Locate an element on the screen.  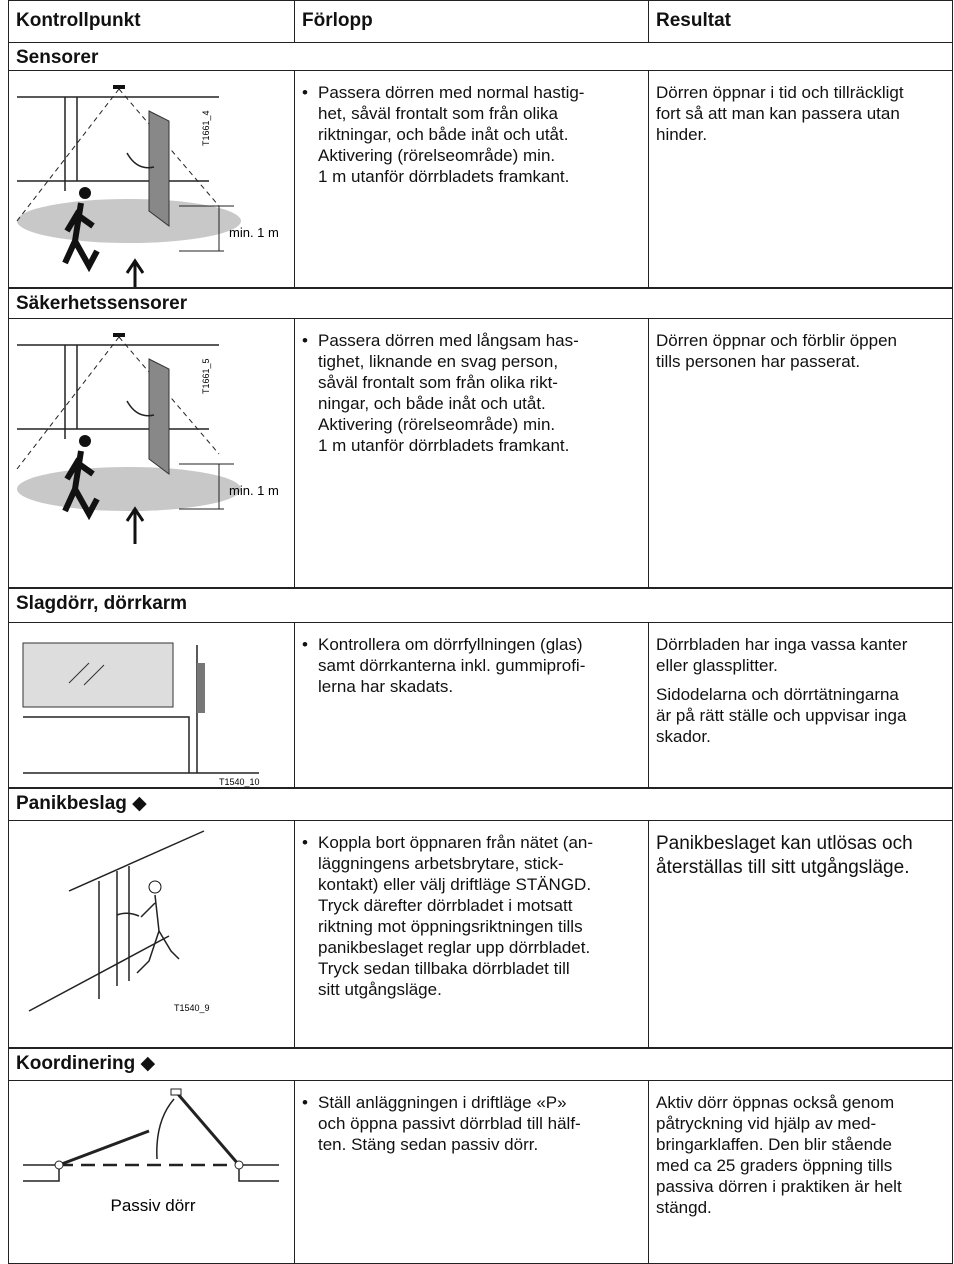
figure-caption: Passiv dörr is located at coordinates (152, 1205).